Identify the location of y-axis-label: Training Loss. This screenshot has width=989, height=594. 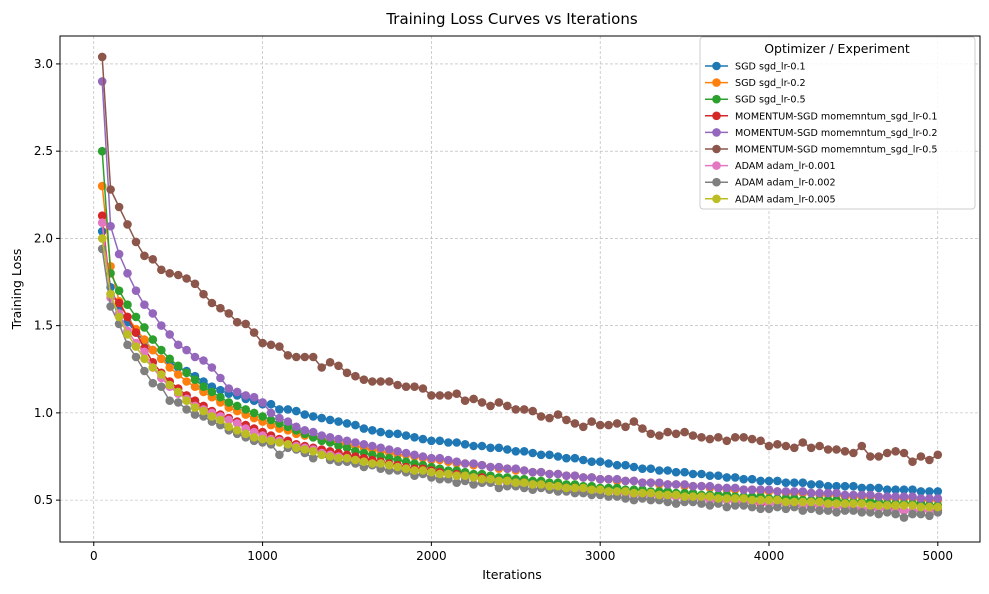
(16, 290).